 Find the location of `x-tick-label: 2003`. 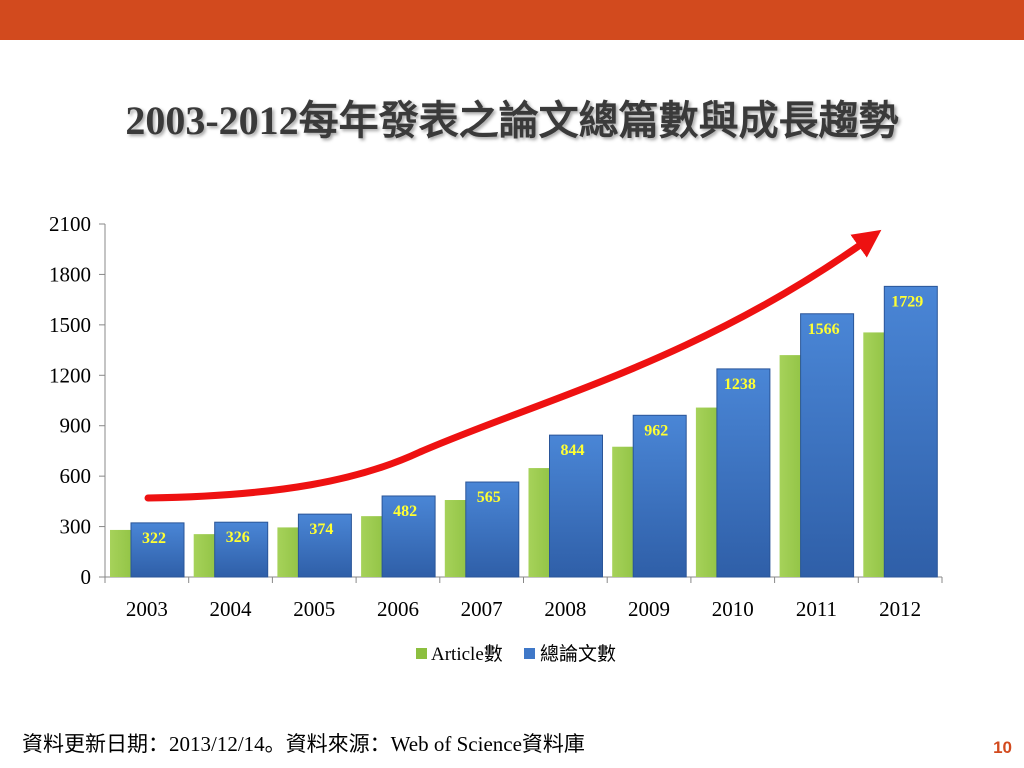

x-tick-label: 2003 is located at coordinates (147, 609).